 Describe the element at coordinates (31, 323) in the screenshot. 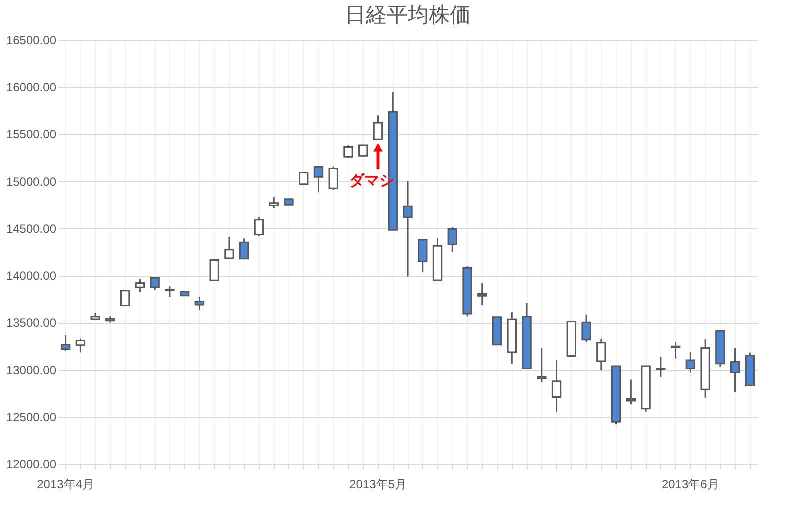

I see `y-tick-label: 13500.00` at that location.